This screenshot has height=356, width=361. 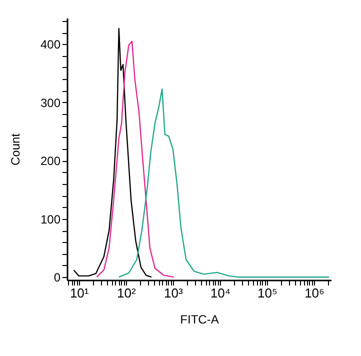 What do you see at coordinates (314, 293) in the screenshot?
I see `x-tick-label: 10⁶` at bounding box center [314, 293].